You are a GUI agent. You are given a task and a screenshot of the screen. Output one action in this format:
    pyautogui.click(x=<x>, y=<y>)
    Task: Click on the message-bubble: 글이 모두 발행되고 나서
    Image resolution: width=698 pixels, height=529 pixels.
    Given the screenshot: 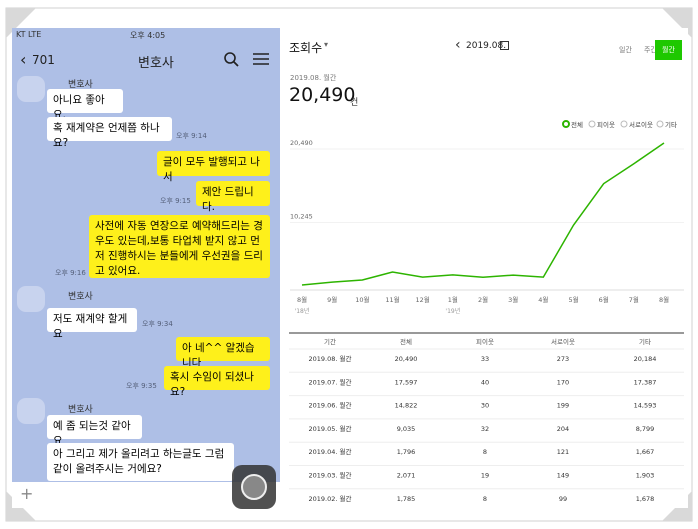 What is the action you would take?
    pyautogui.click(x=213, y=167)
    